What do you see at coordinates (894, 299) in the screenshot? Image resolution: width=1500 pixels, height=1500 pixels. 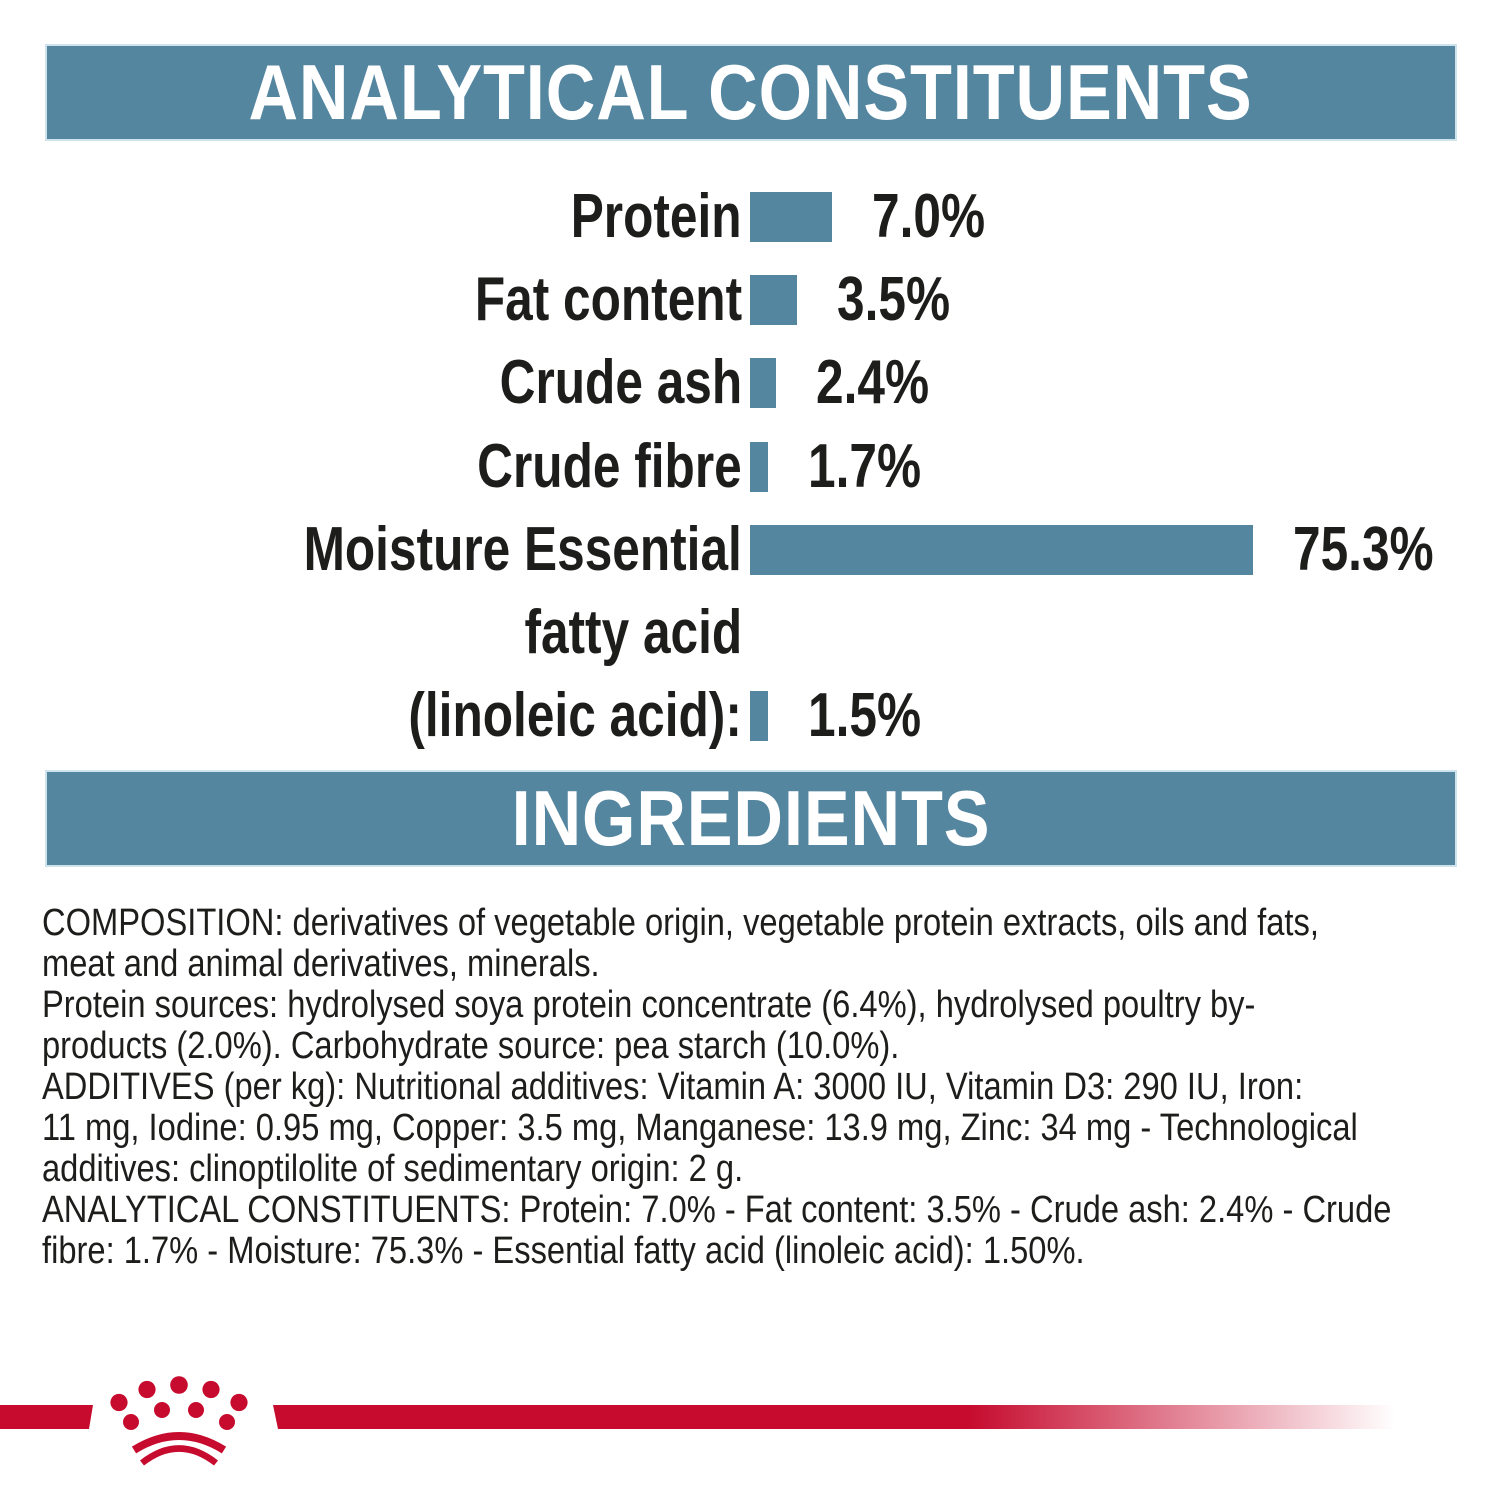 I see `chart-value: 3.5%` at bounding box center [894, 299].